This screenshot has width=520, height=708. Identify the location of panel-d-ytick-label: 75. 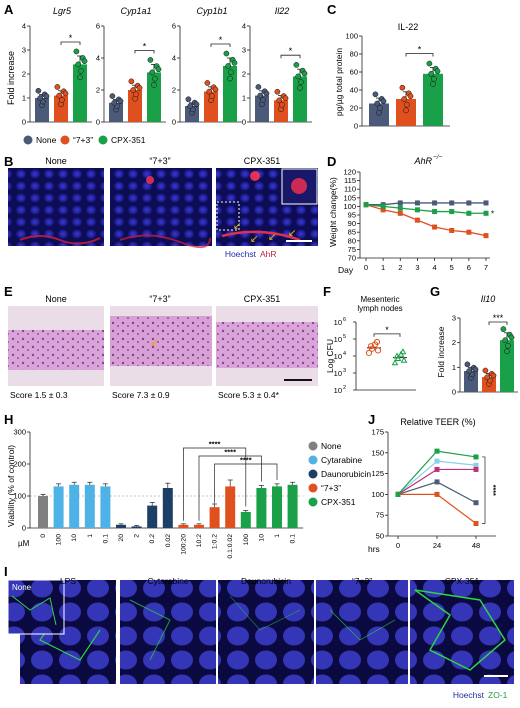
(352, 249).